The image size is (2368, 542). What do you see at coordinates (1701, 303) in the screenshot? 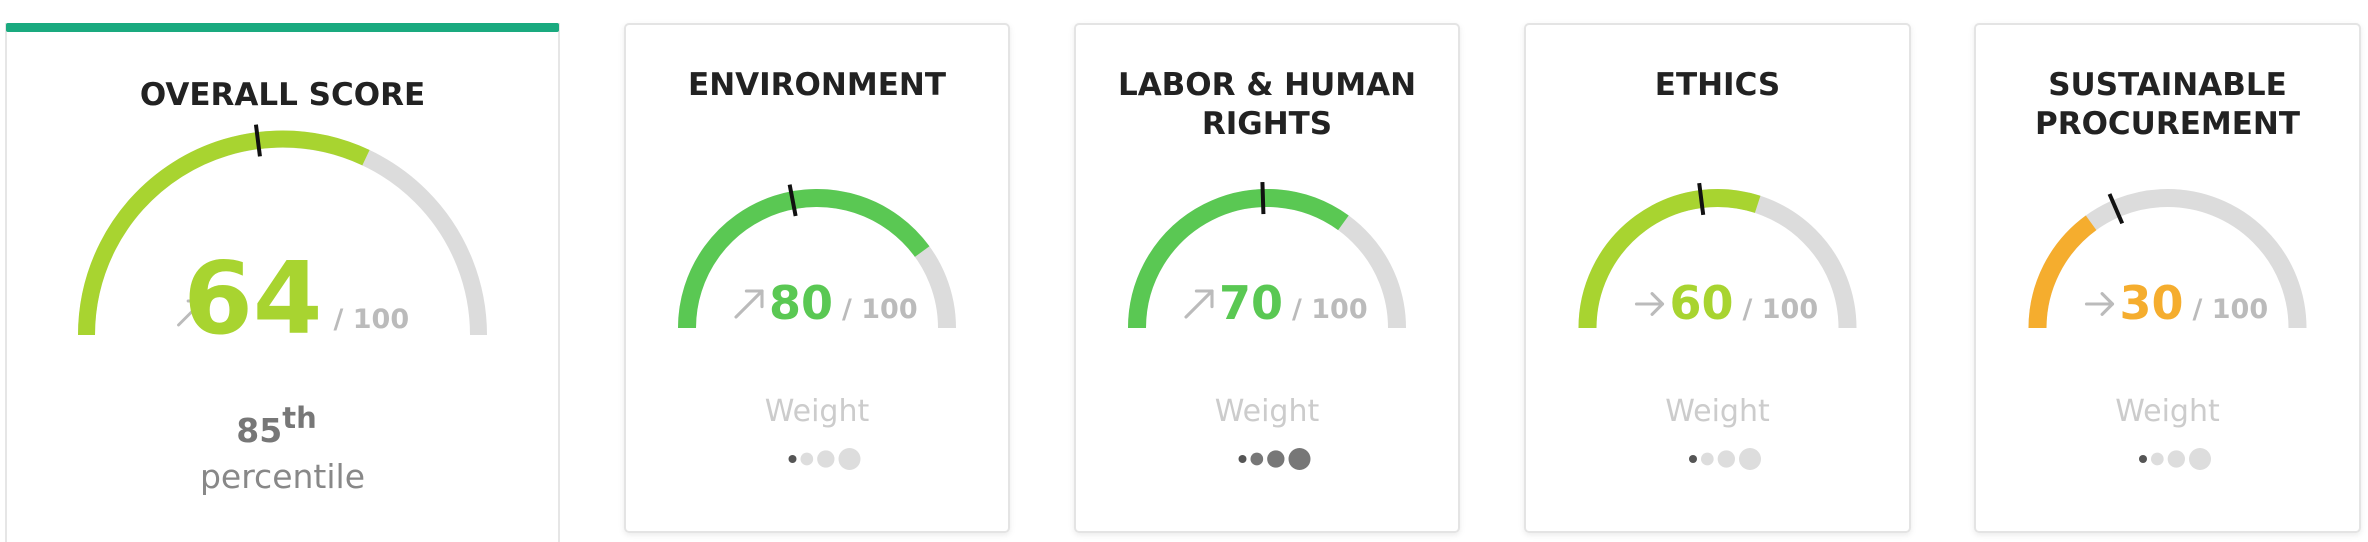
I see `score-value: 60` at bounding box center [1701, 303].